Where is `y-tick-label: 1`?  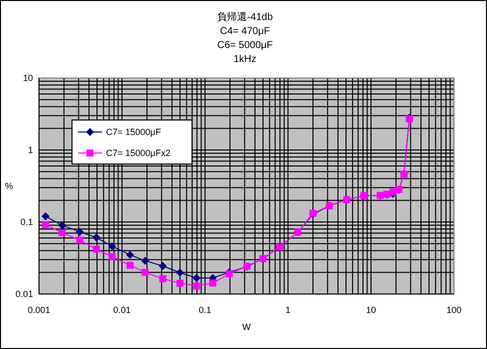
y-tick-label: 1 is located at coordinates (30, 150).